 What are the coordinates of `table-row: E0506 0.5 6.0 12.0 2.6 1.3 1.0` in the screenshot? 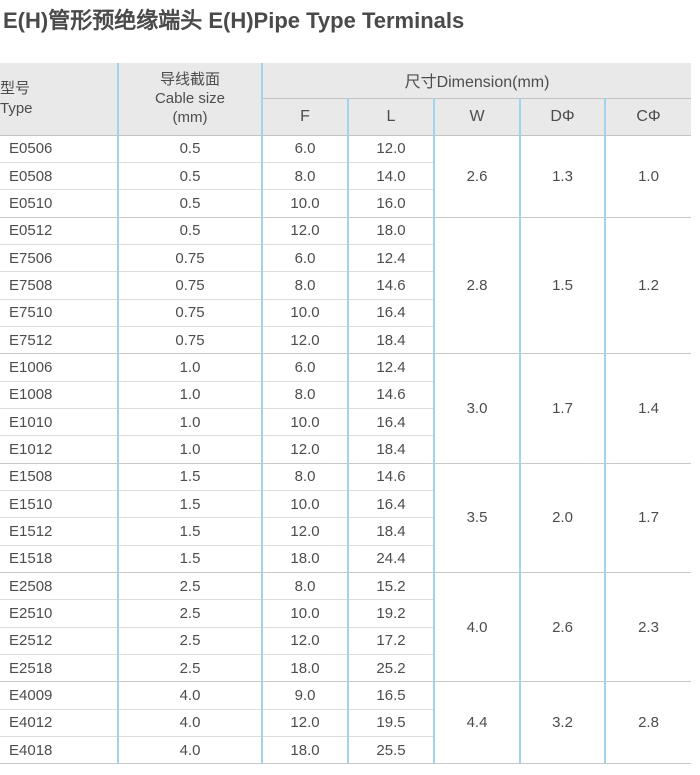 It's located at (346, 176).